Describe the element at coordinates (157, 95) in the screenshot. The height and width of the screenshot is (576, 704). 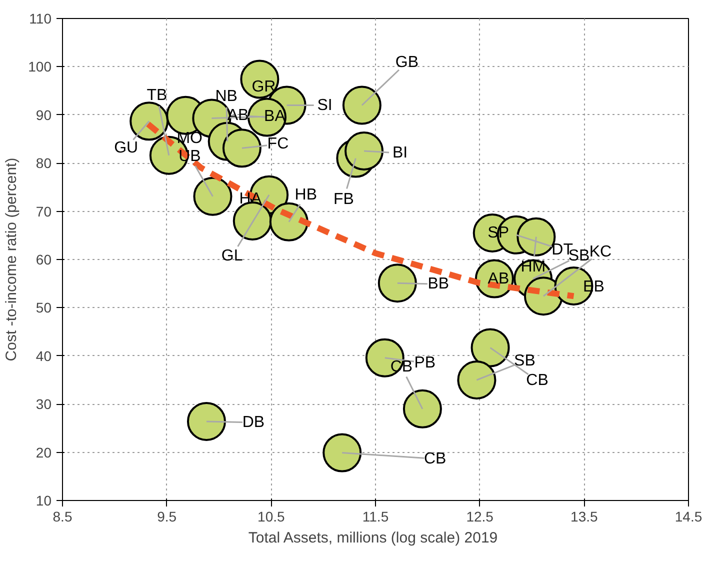
I see `annotation: TB` at that location.